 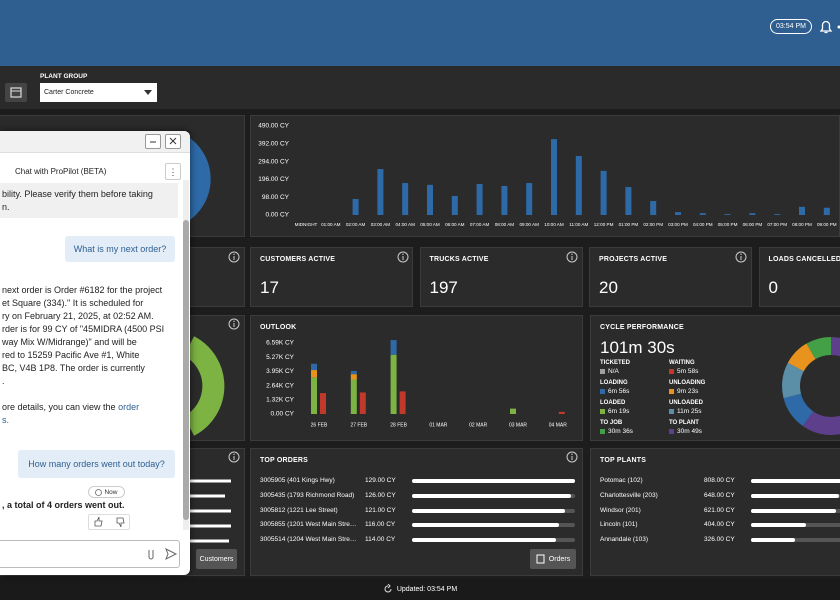 I want to click on x-tick-label: 02:00 PM, so click(x=653, y=224).